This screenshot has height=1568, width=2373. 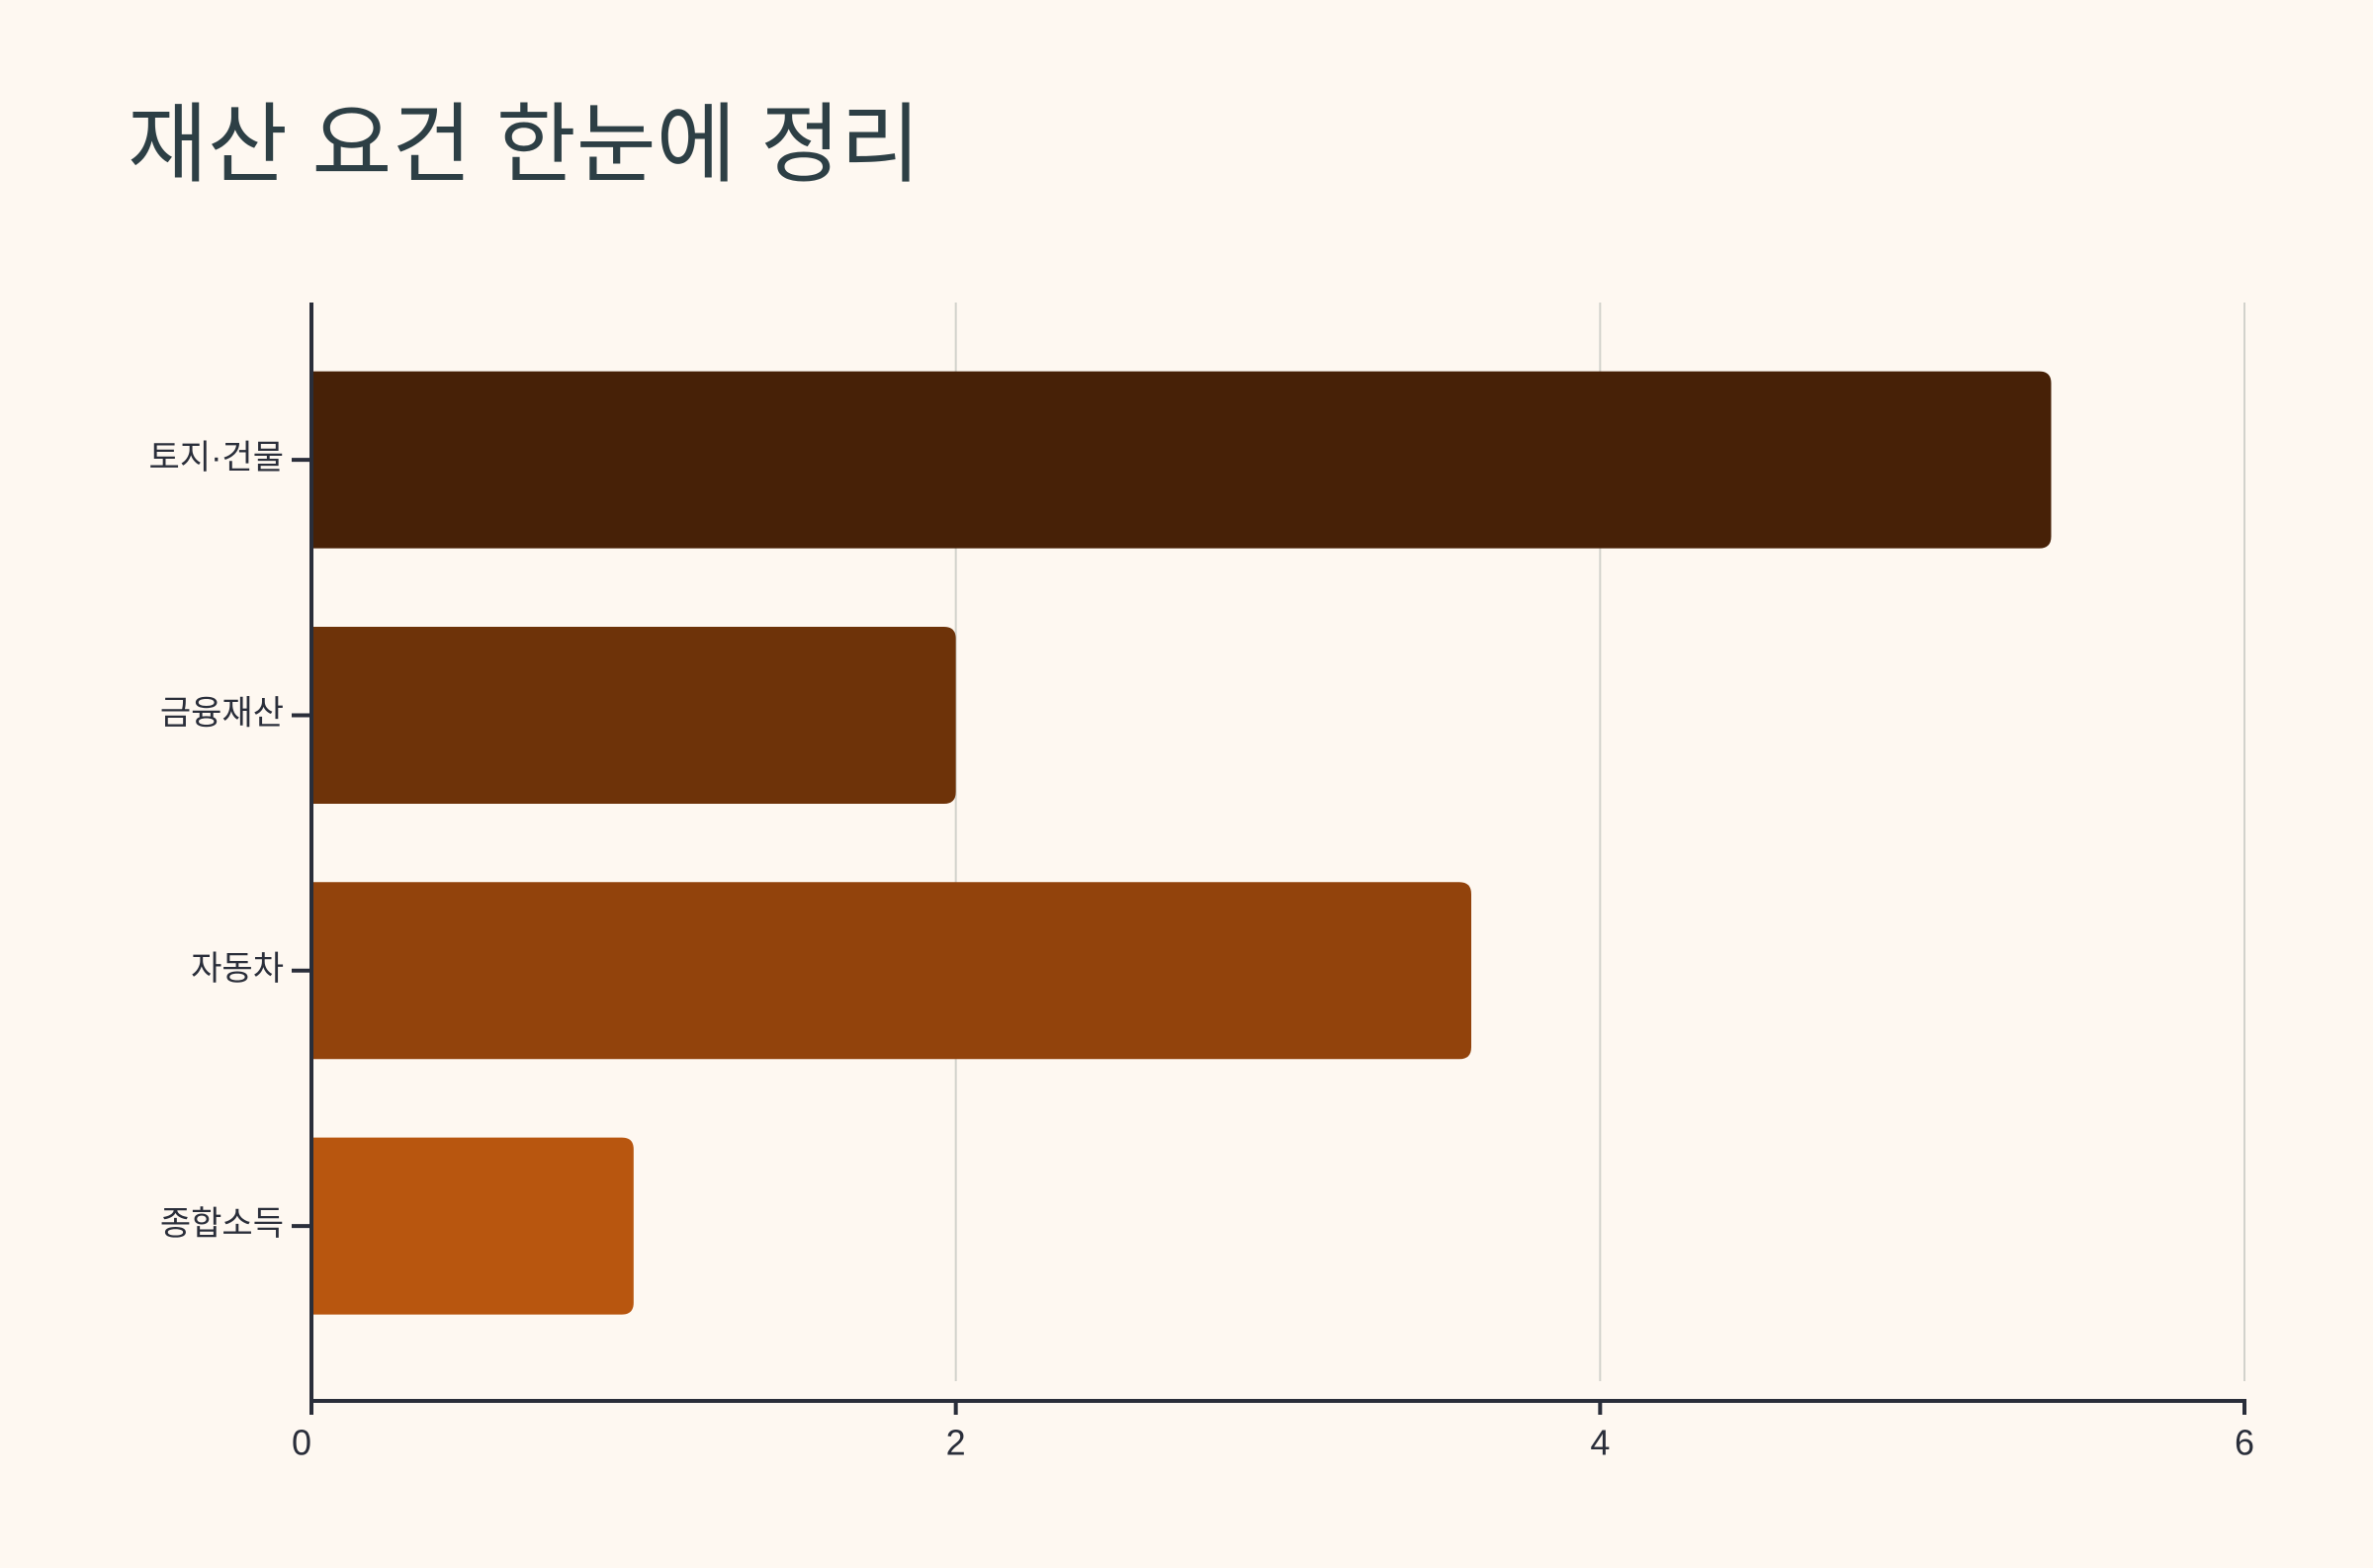 I want to click on y-tick-label: 자동차, so click(x=237, y=969).